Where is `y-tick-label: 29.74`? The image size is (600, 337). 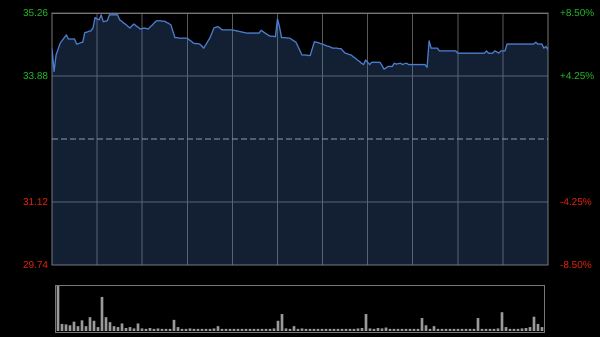
y-tick-label: 29.74 is located at coordinates (35, 265).